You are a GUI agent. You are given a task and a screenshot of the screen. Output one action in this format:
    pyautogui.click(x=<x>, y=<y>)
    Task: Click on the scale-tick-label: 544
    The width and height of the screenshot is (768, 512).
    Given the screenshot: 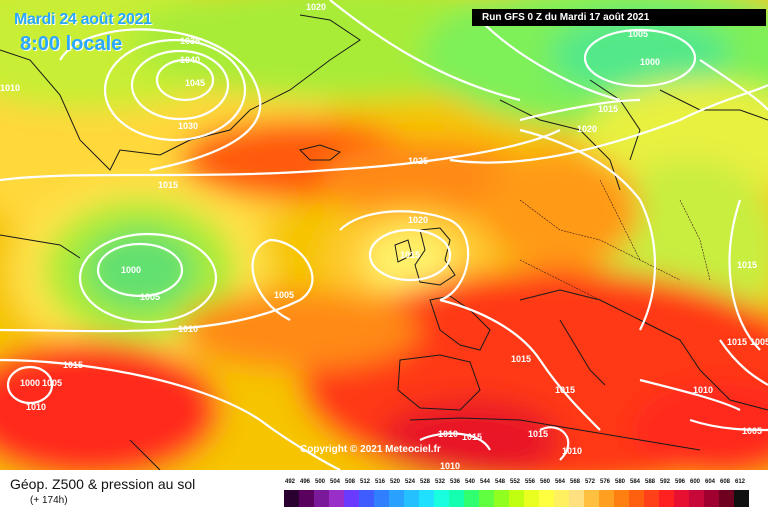 What is the action you would take?
    pyautogui.click(x=485, y=482)
    